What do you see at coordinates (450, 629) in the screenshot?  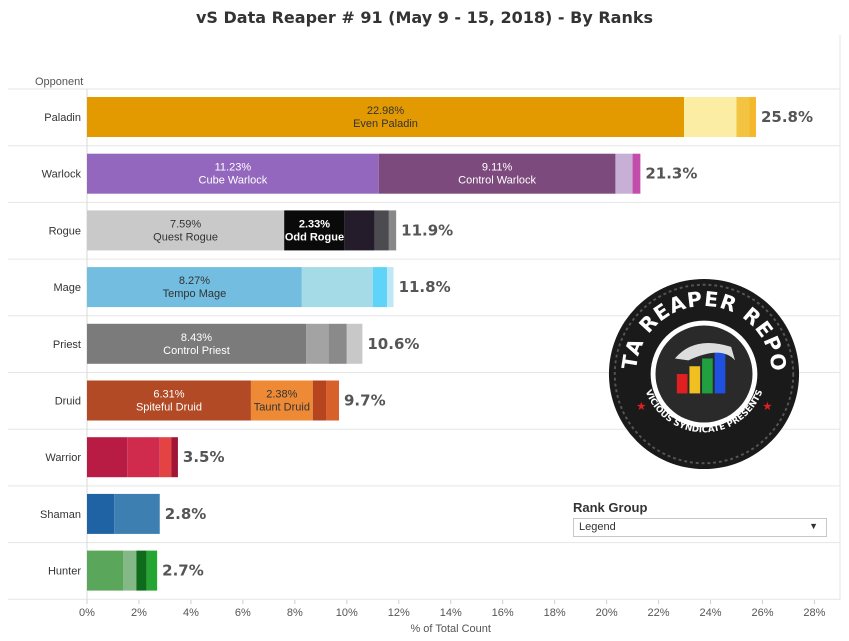 I see `x-axis-title: % of Total Count` at bounding box center [450, 629].